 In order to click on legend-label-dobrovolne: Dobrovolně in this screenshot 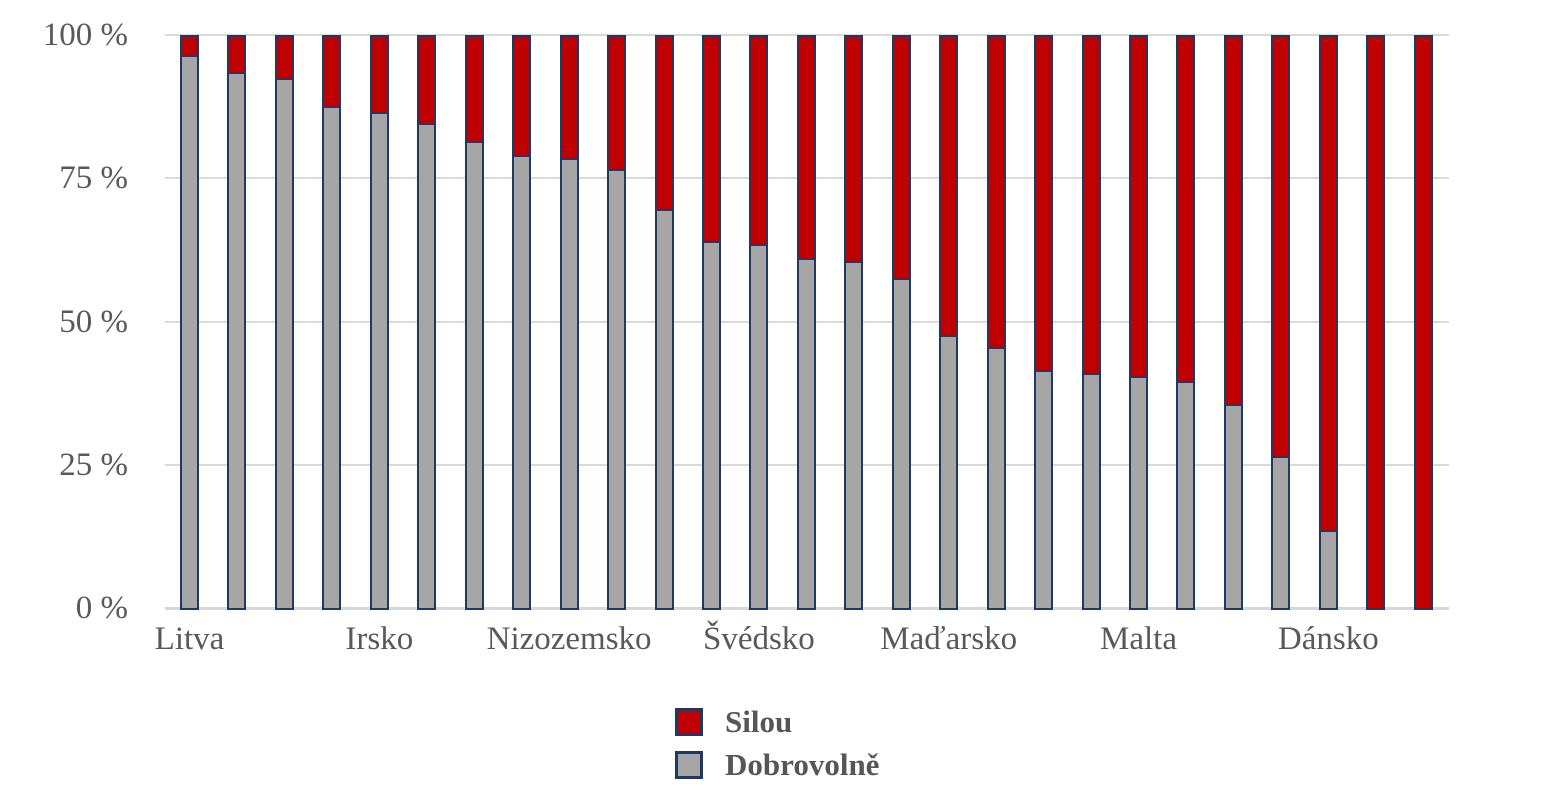, I will do `click(802, 764)`.